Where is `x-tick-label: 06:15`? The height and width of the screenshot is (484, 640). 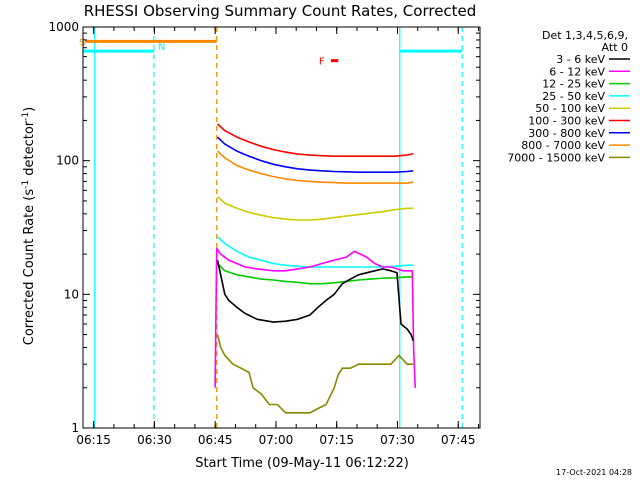
x-tick-label: 06:15 is located at coordinates (93, 440).